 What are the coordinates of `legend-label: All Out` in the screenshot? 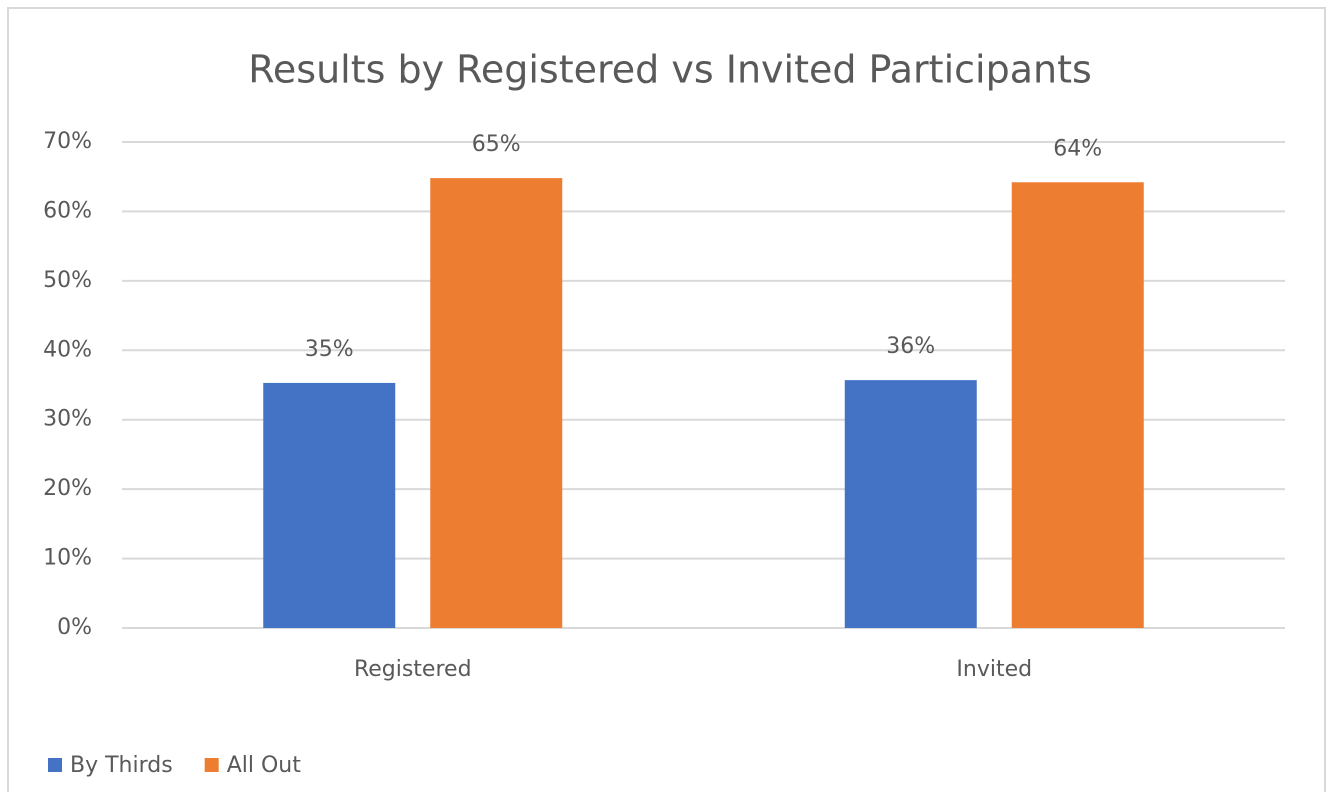 It's located at (264, 765).